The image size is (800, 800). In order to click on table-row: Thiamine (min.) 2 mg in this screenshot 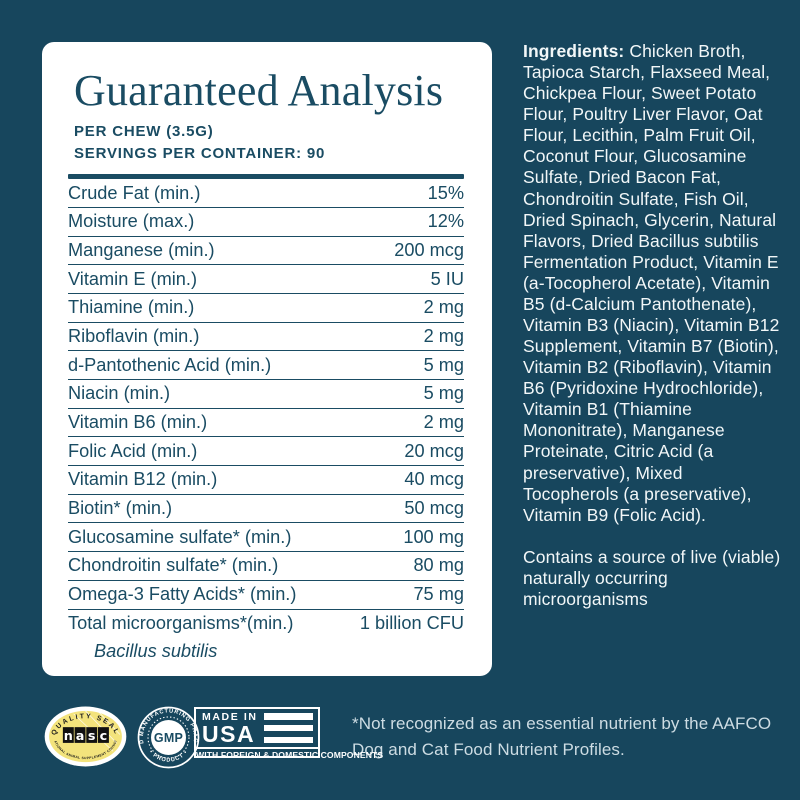, I will do `click(266, 308)`.